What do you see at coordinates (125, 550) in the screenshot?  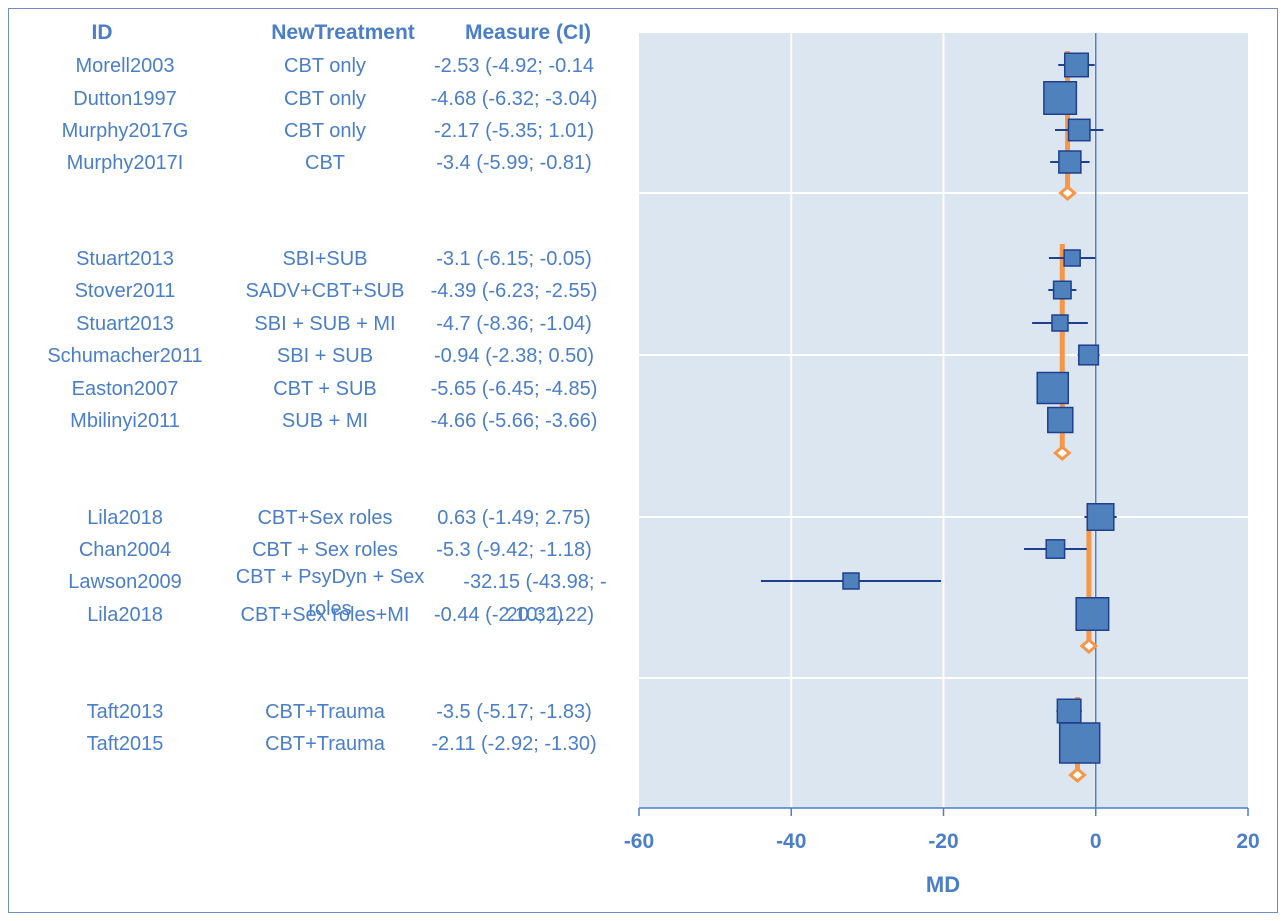 I see `study-id: Chan2004` at bounding box center [125, 550].